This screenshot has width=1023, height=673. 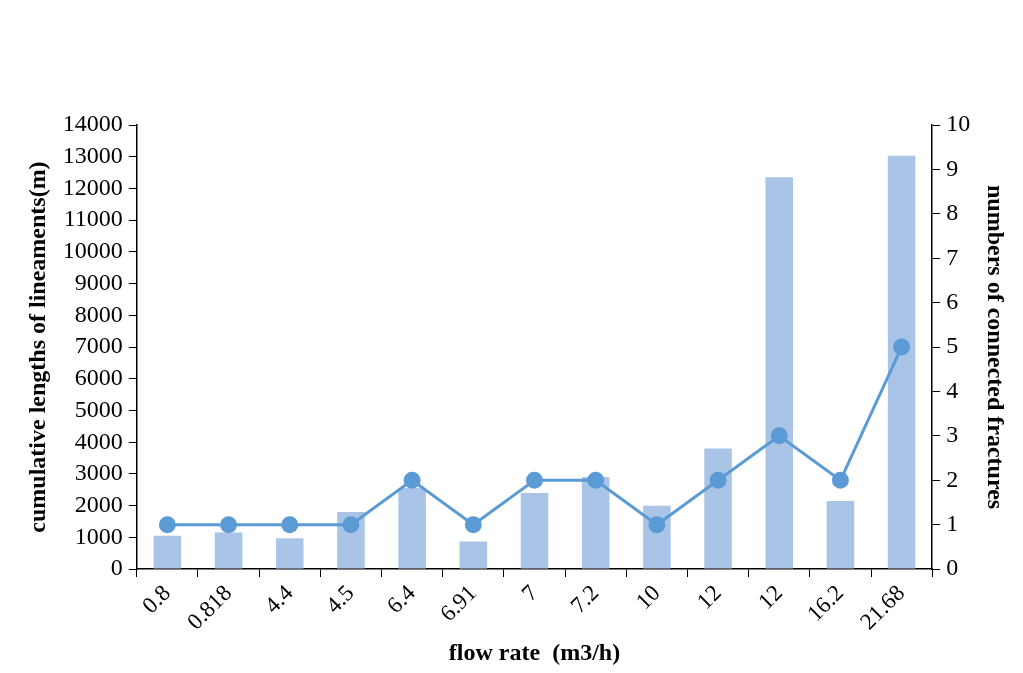 I want to click on y2-tick-label: 1, so click(x=952, y=522).